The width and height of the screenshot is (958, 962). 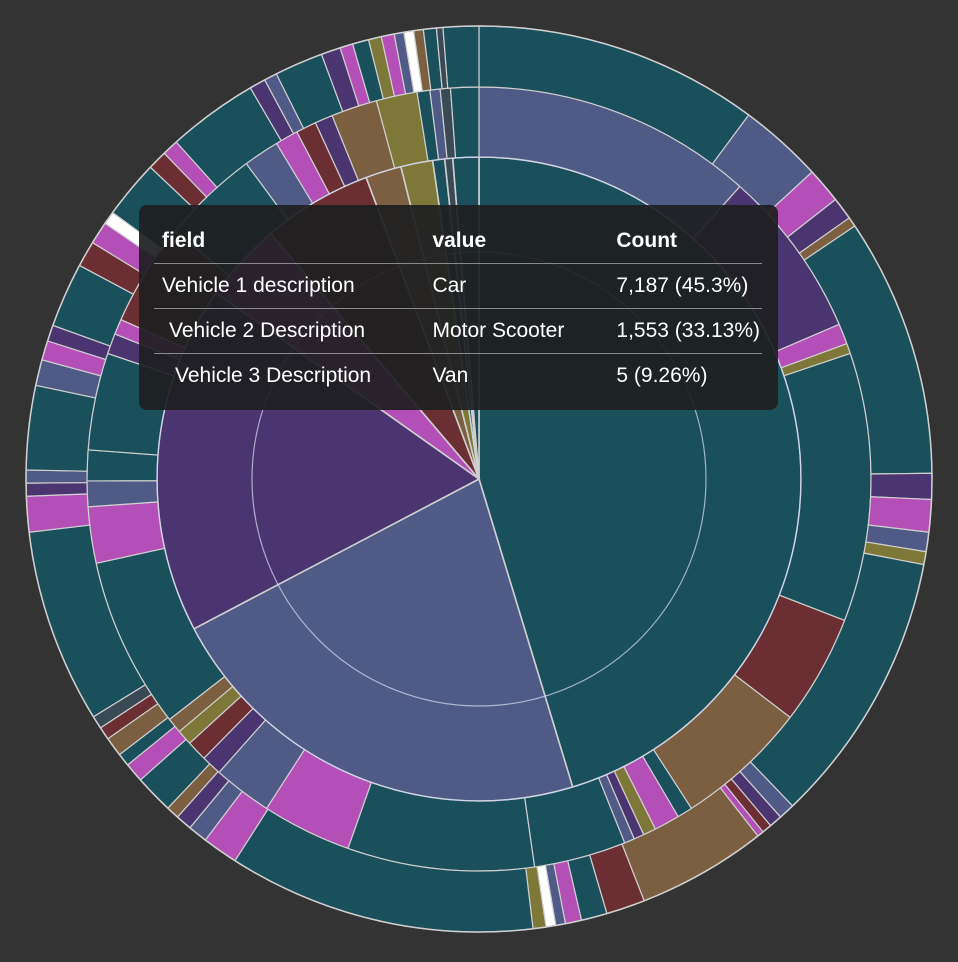 I want to click on tooltip-value: Van, so click(x=450, y=375).